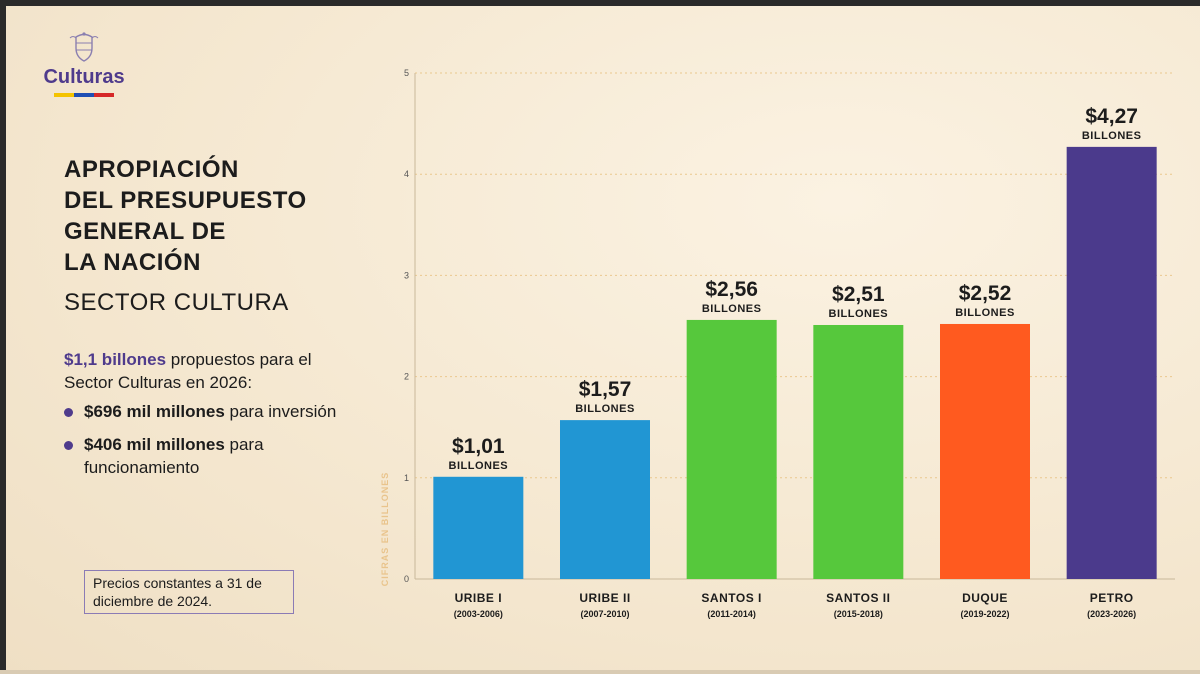 This screenshot has width=1200, height=674. What do you see at coordinates (604, 614) in the screenshot?
I see `x-tick-period: (2007-2010)` at bounding box center [604, 614].